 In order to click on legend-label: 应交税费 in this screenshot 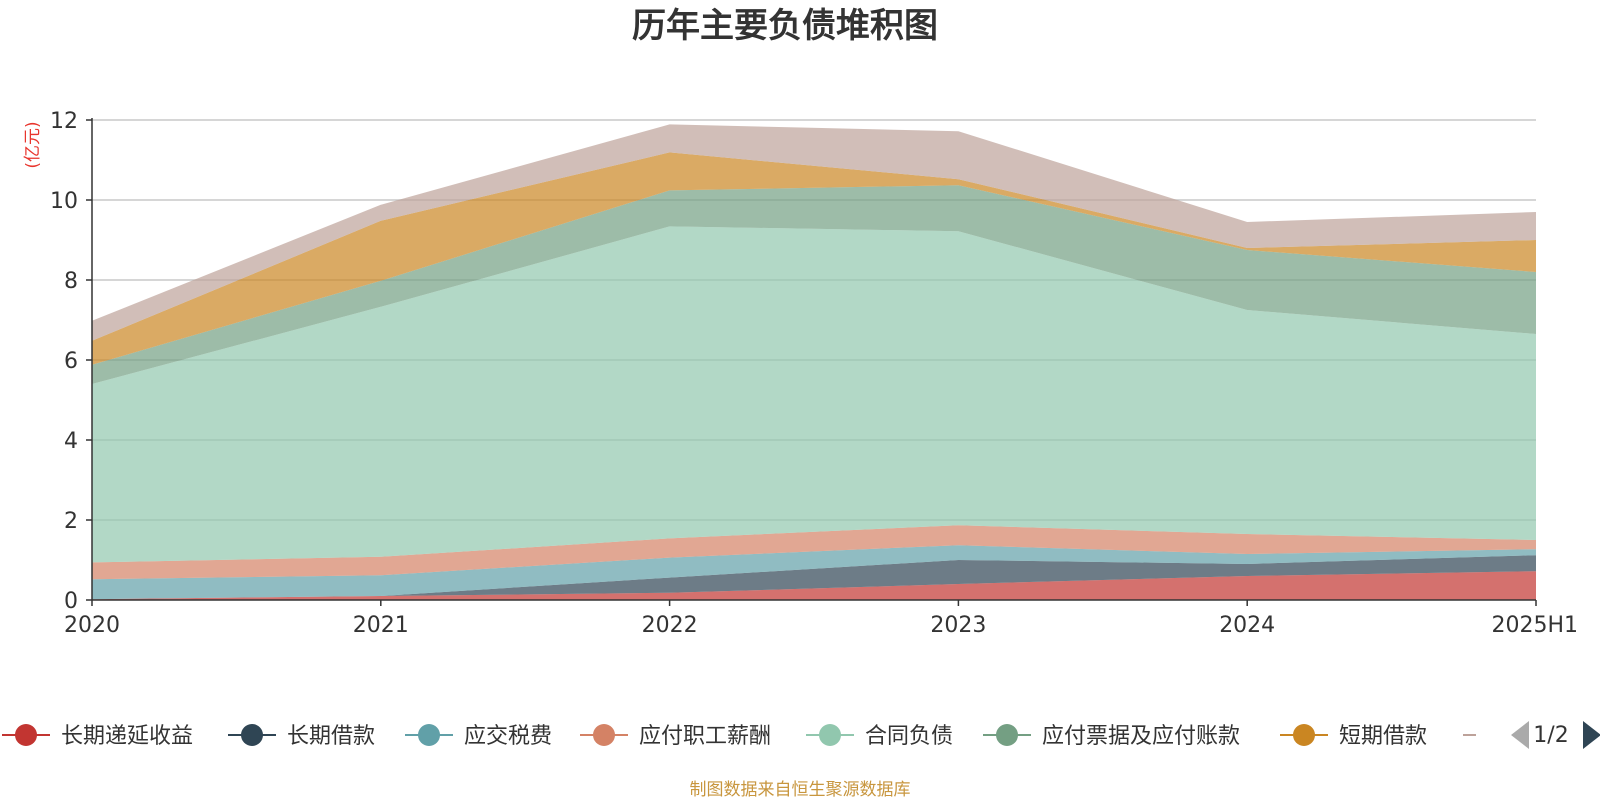, I will do `click(508, 736)`.